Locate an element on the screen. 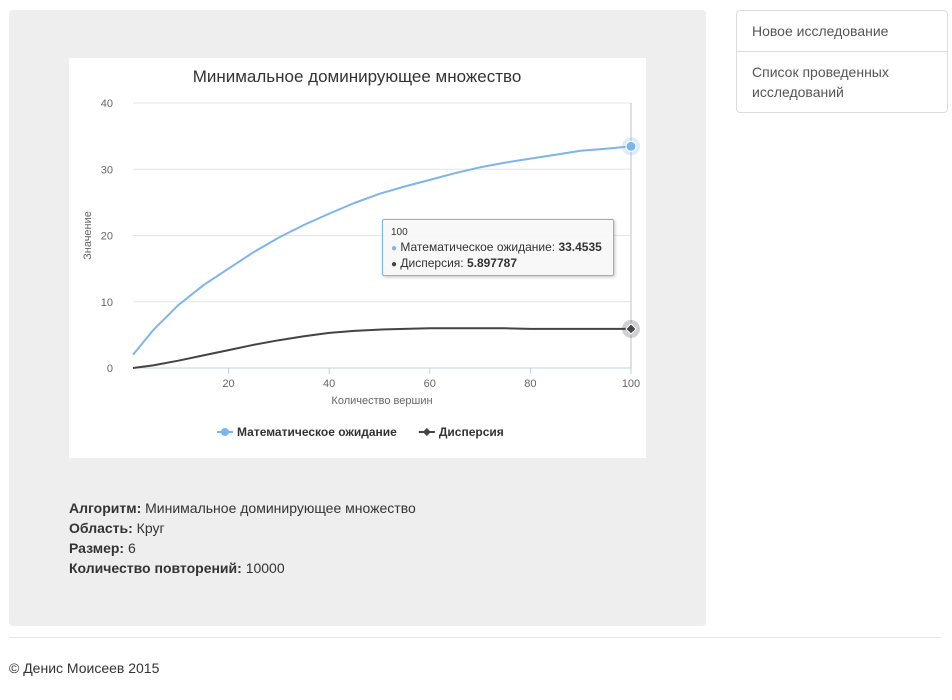  legend-label-0: Математическое ожидание is located at coordinates (317, 432).